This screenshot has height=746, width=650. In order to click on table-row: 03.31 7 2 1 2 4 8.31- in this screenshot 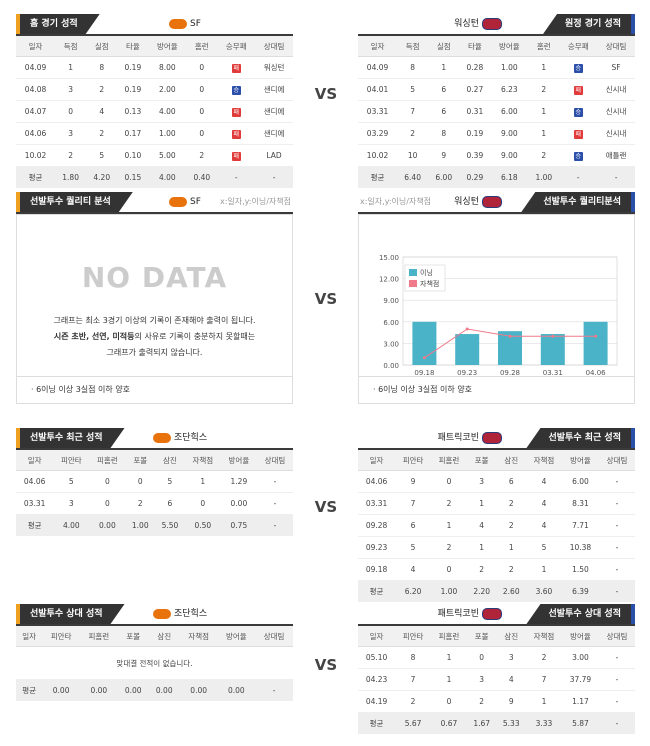, I will do `click(496, 503)`.